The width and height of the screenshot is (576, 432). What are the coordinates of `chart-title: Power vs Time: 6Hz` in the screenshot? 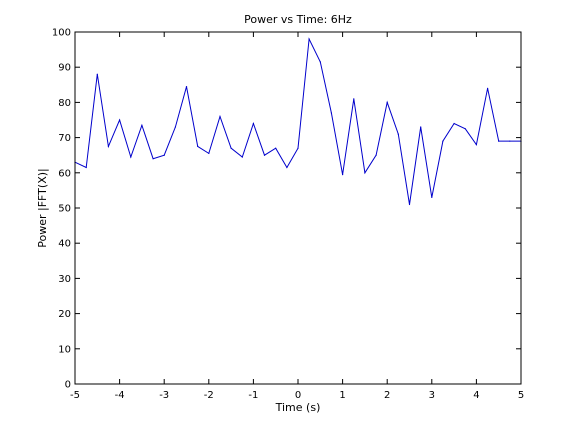 It's located at (298, 19).